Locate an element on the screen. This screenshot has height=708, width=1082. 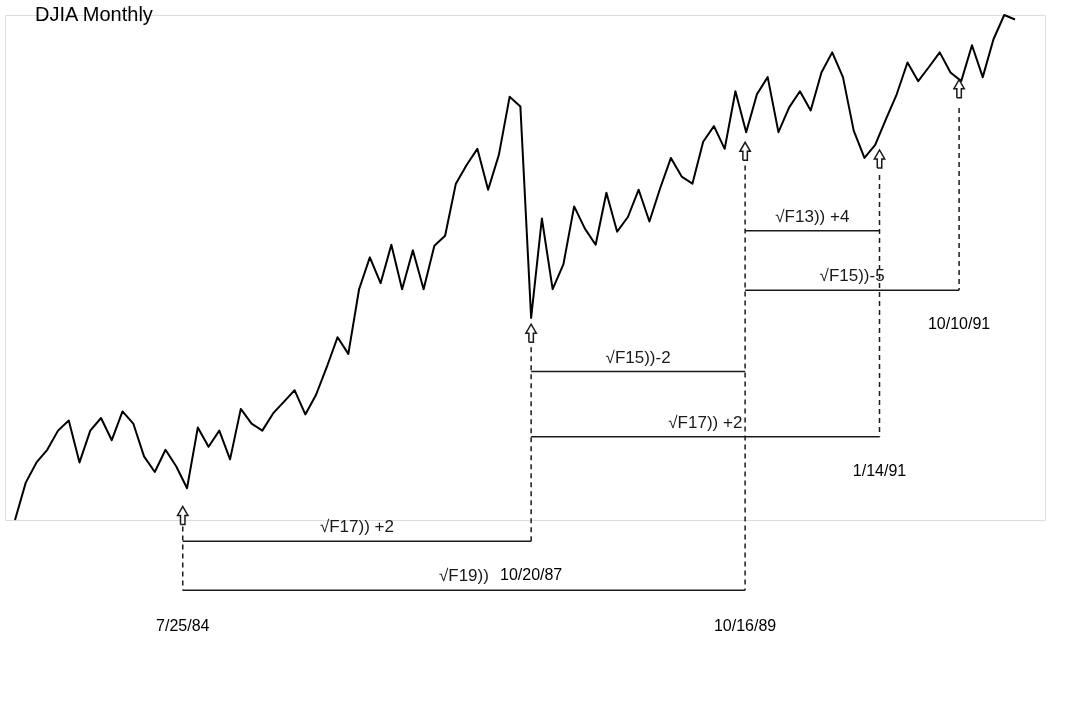
annotation: 10/10/91 is located at coordinates (959, 324).